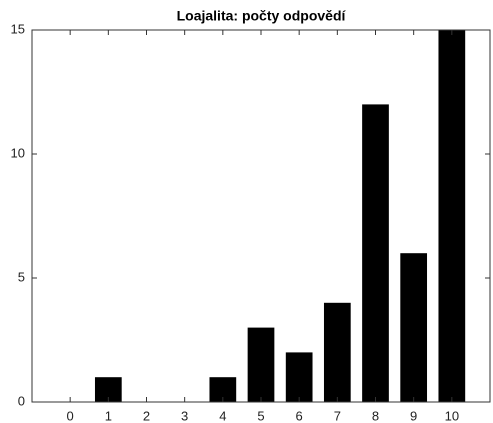 The width and height of the screenshot is (493, 423). Describe the element at coordinates (21, 276) in the screenshot. I see `y-tick-label: 5` at that location.